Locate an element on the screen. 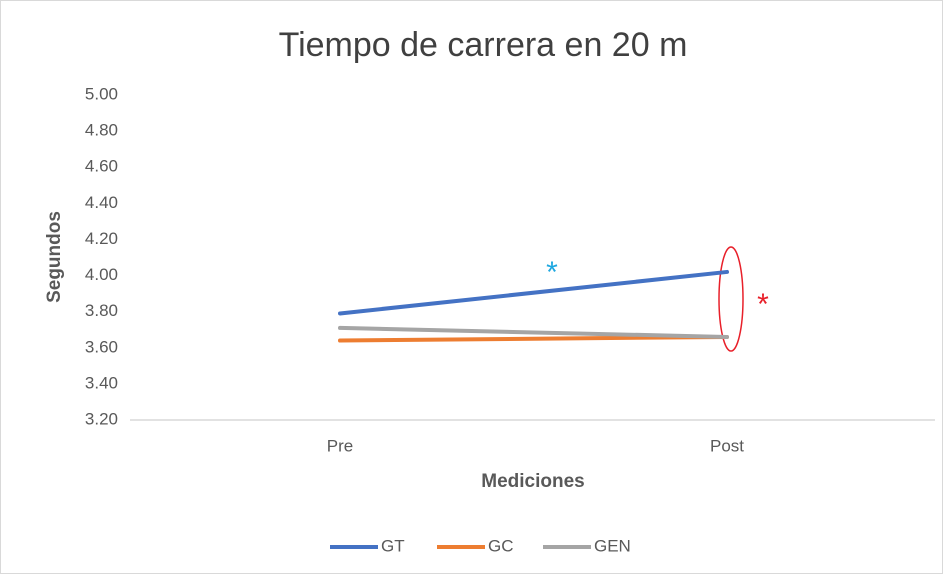 The height and width of the screenshot is (575, 944). y-tick-label: 4.40 is located at coordinates (101, 202).